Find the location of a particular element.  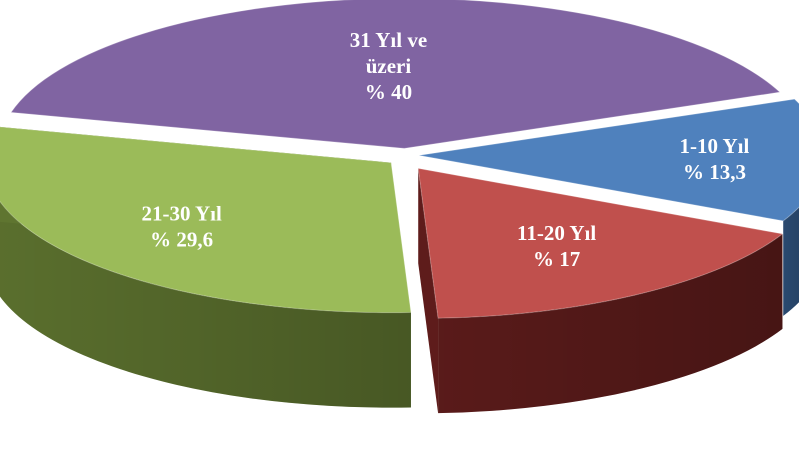

pie-category-label: 31 Yıl ve is located at coordinates (388, 40).